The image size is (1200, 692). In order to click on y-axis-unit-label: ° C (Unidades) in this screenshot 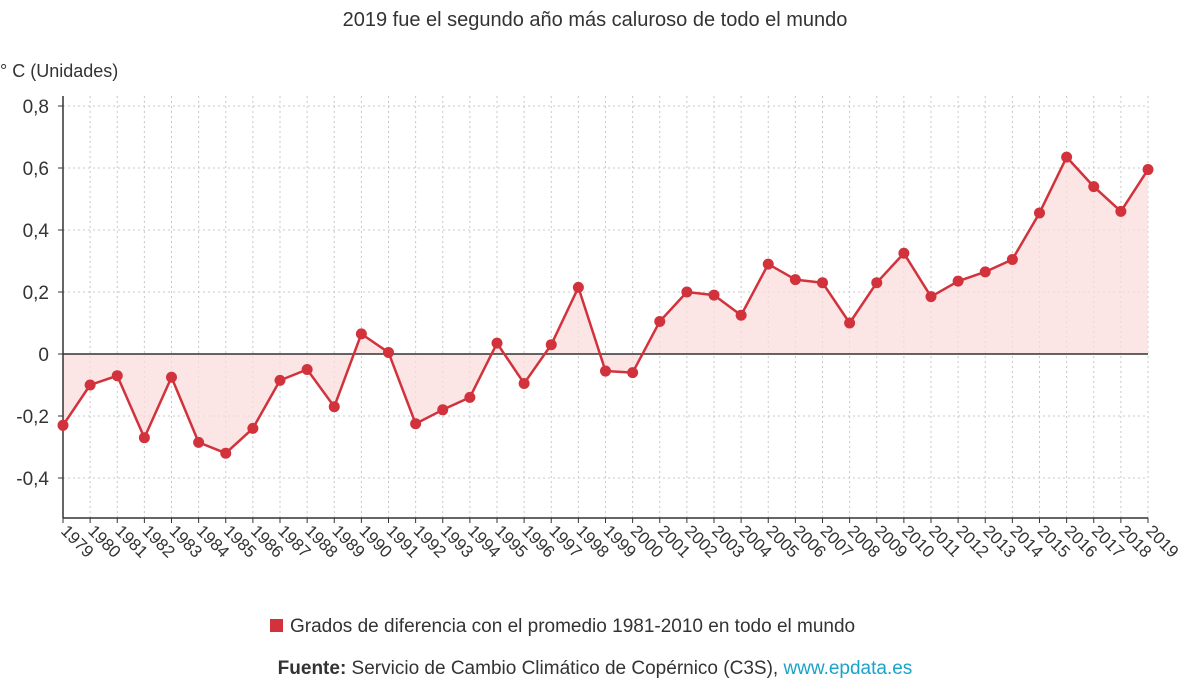, I will do `click(59, 71)`.